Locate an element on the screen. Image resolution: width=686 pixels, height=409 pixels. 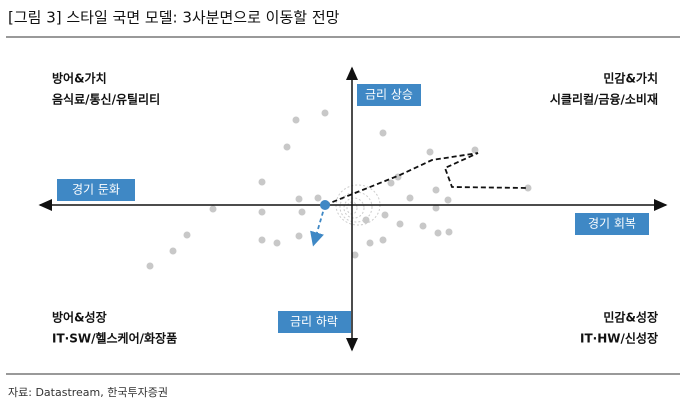
axis-label: 금리 하락 is located at coordinates (314, 322).